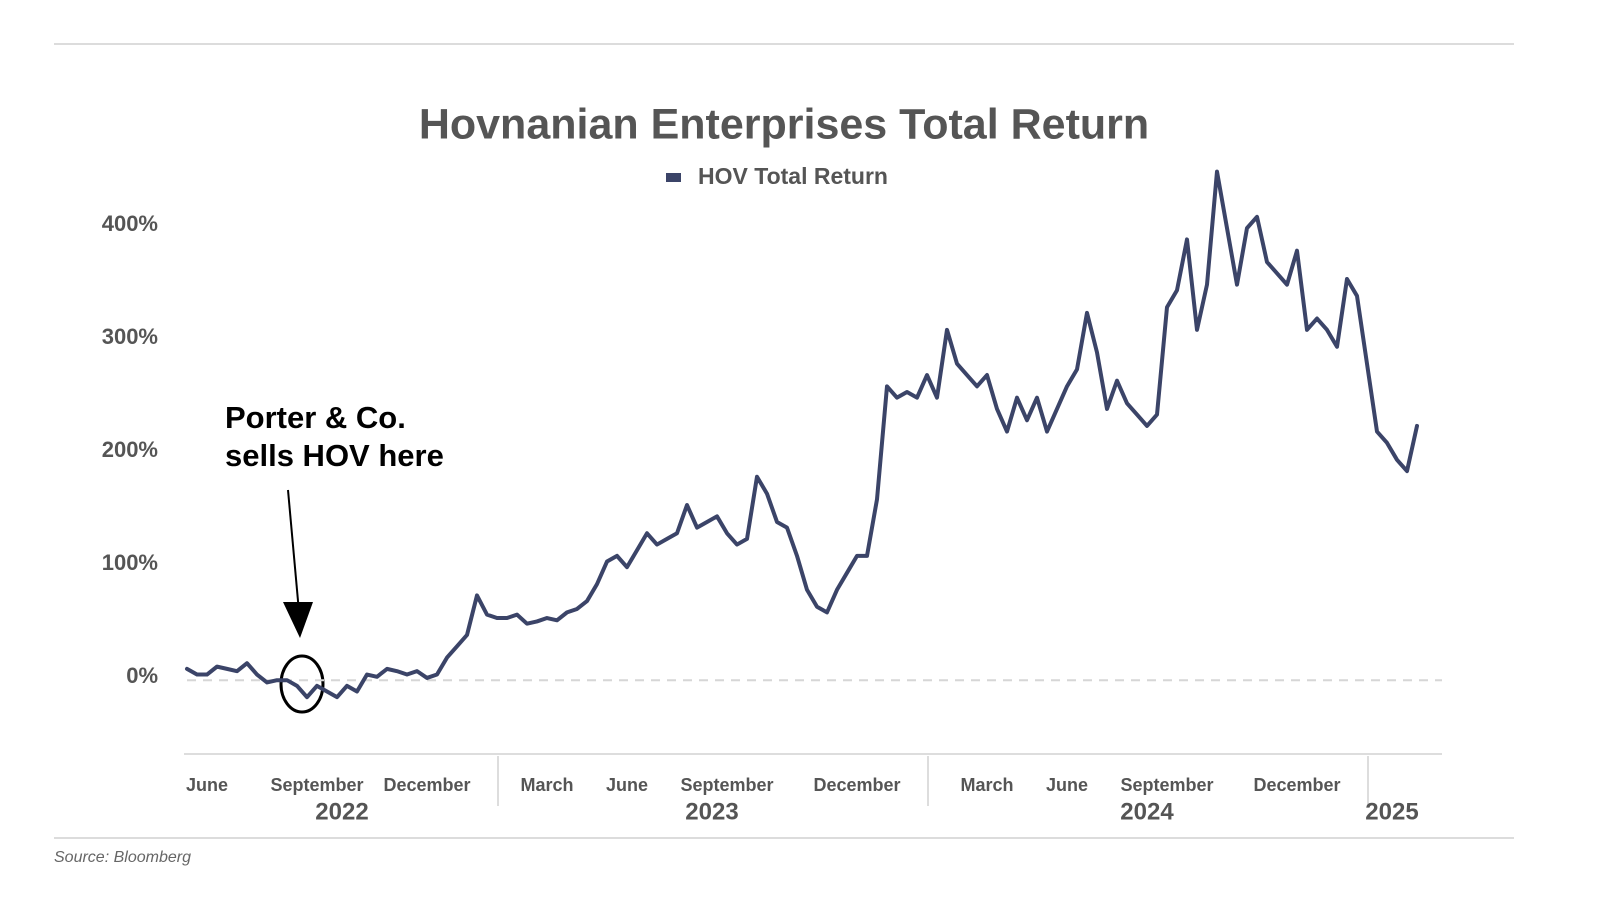  I want to click on y-tick-label: 100%, so click(130, 562).